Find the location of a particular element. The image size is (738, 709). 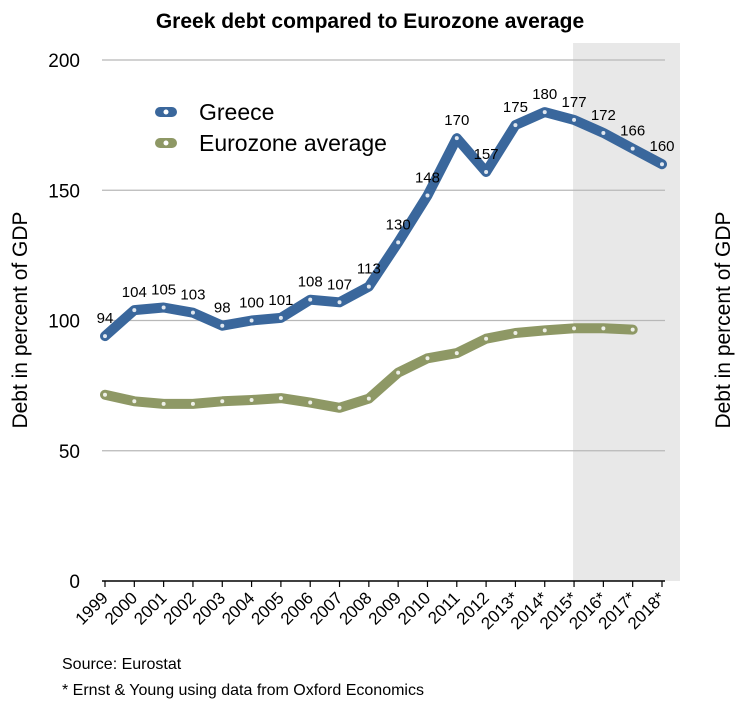

x-tick-label: 2004 is located at coordinates (238, 608).